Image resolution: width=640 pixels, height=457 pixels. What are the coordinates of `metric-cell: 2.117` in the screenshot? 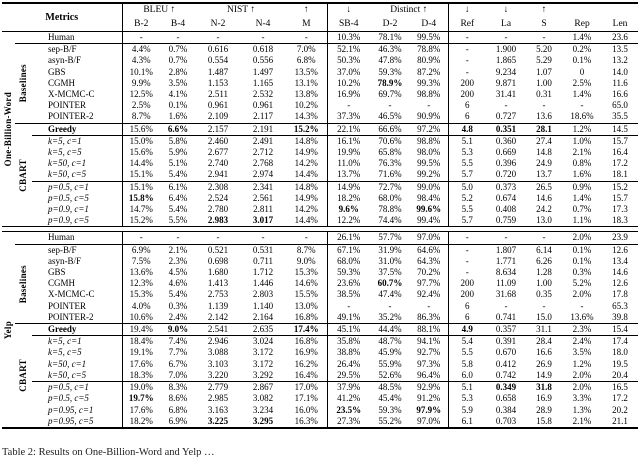 It's located at (263, 116).